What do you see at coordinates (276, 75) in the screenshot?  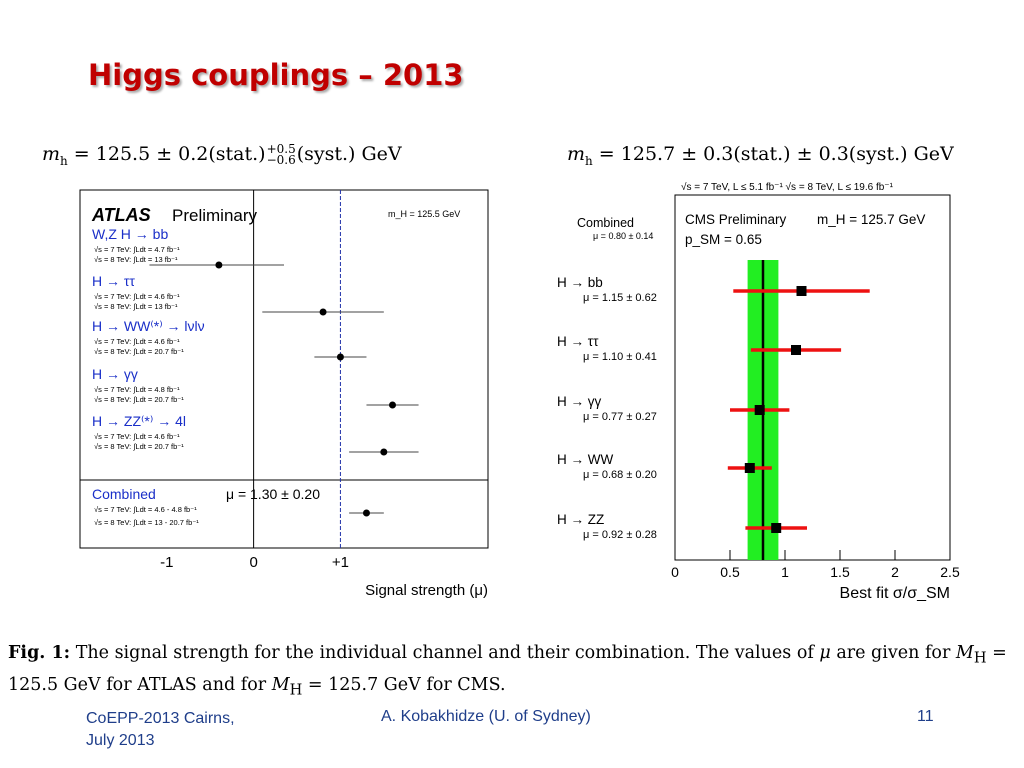 I see `slide-title: Higgs couplings – 2013` at bounding box center [276, 75].